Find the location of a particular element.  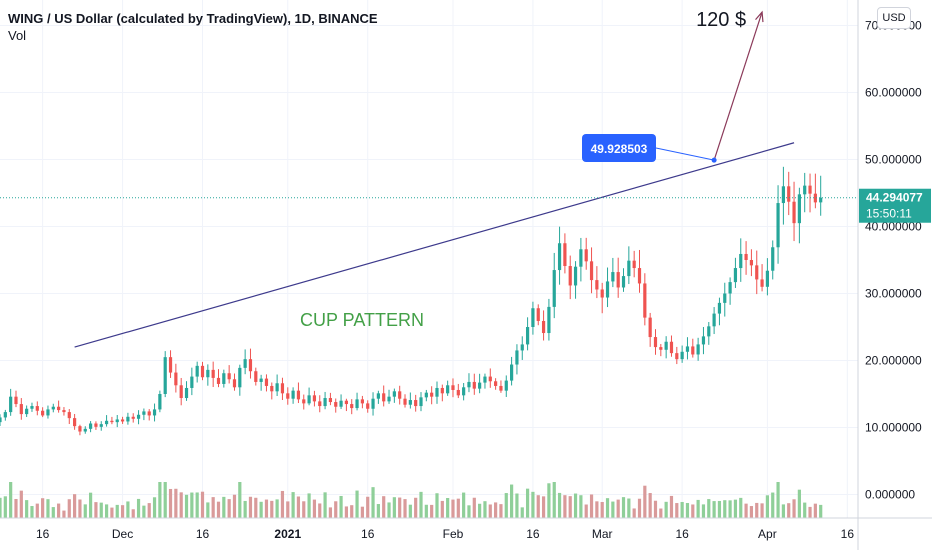

last-price-countdown: 15:50:11 is located at coordinates (889, 214).